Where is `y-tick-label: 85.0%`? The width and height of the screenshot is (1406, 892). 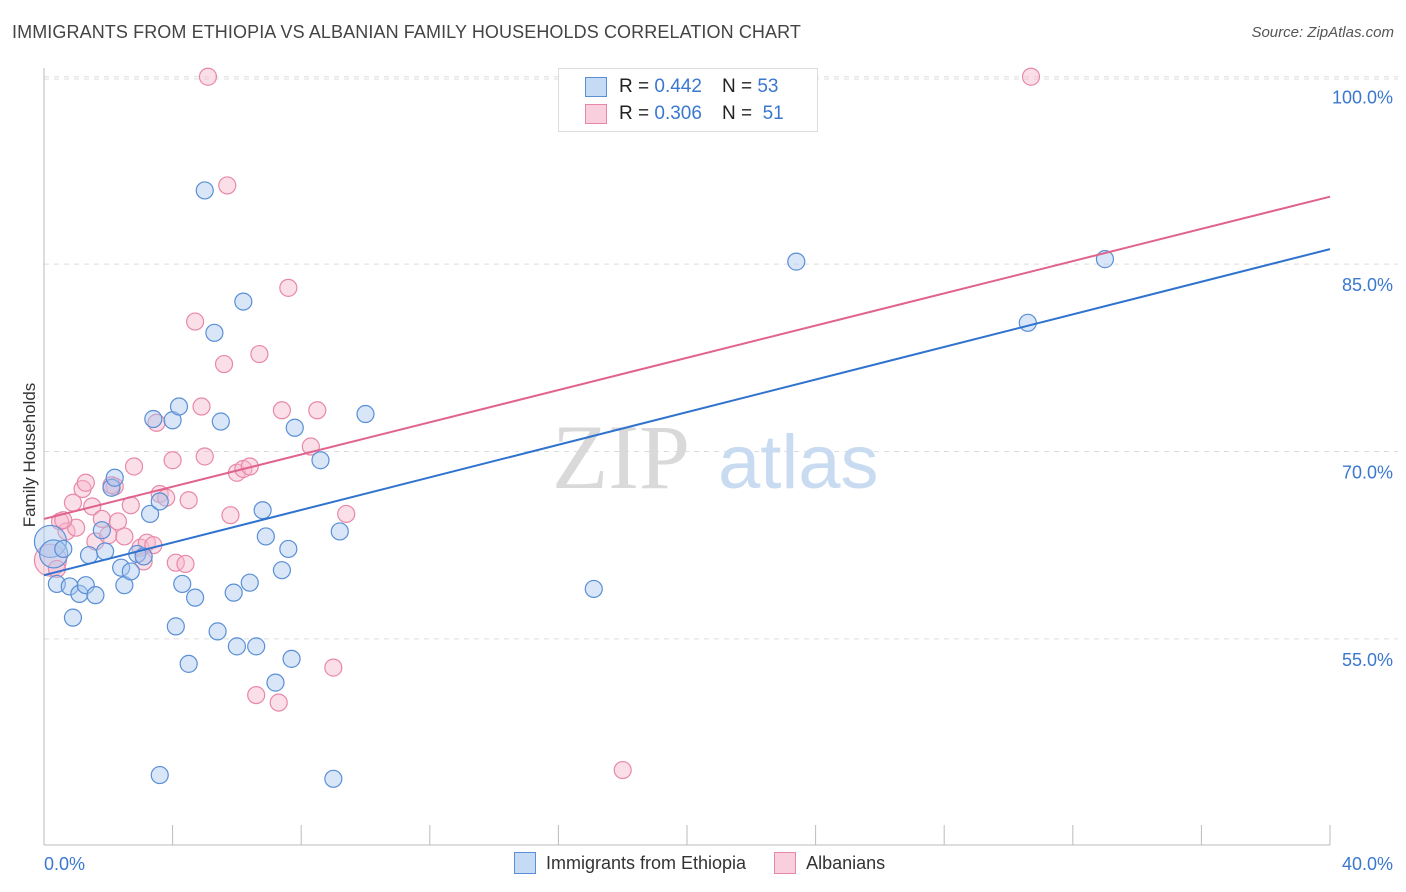 y-tick-label: 85.0% is located at coordinates (1367, 285).